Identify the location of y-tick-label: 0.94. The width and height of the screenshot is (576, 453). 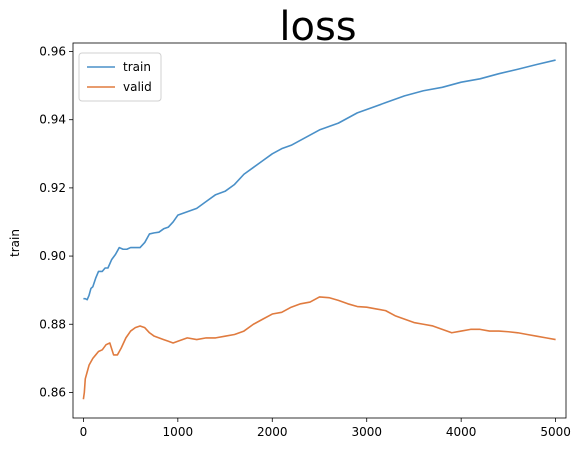
(52, 120).